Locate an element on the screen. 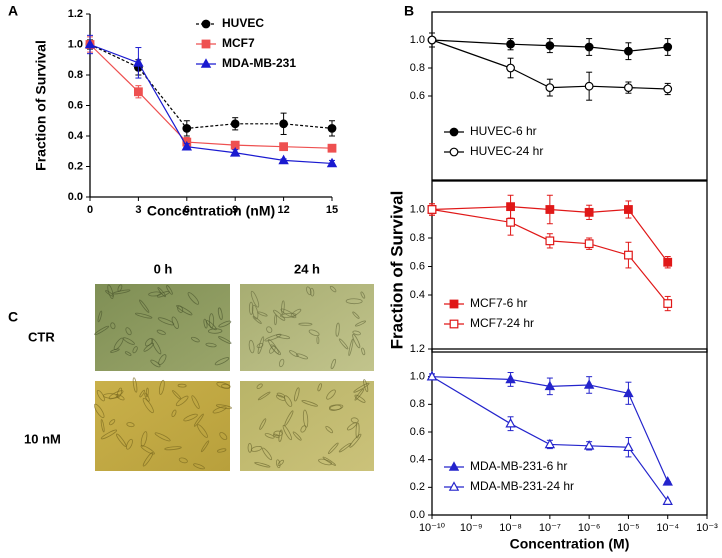  x-tick-label: 3 is located at coordinates (138, 210).